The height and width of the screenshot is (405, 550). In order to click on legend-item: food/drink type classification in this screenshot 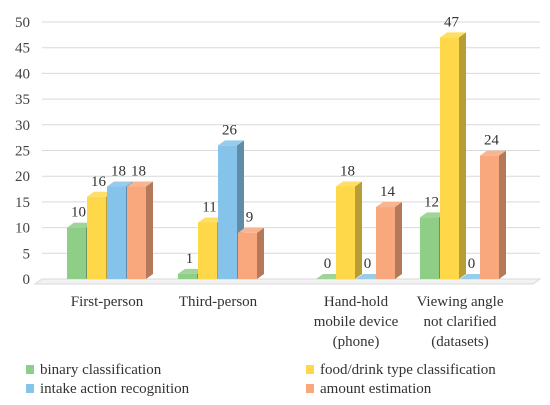, I will do `click(401, 370)`.